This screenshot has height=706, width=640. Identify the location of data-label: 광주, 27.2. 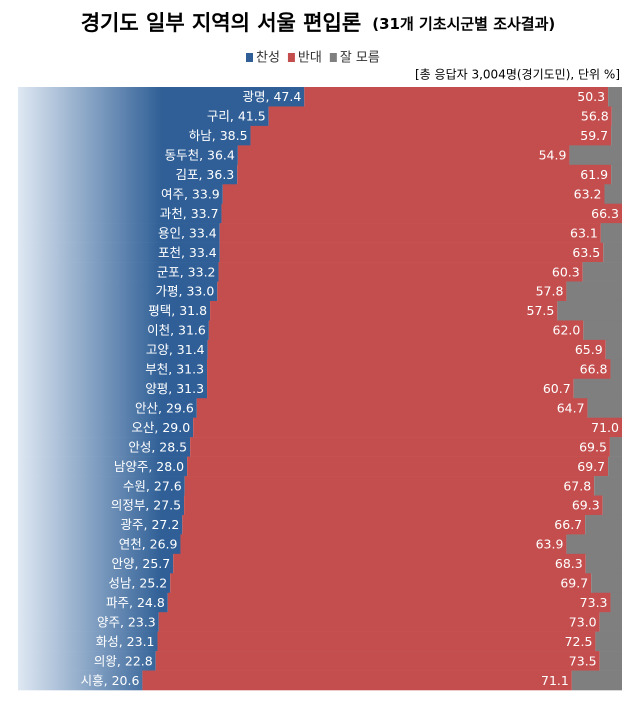
(150, 524).